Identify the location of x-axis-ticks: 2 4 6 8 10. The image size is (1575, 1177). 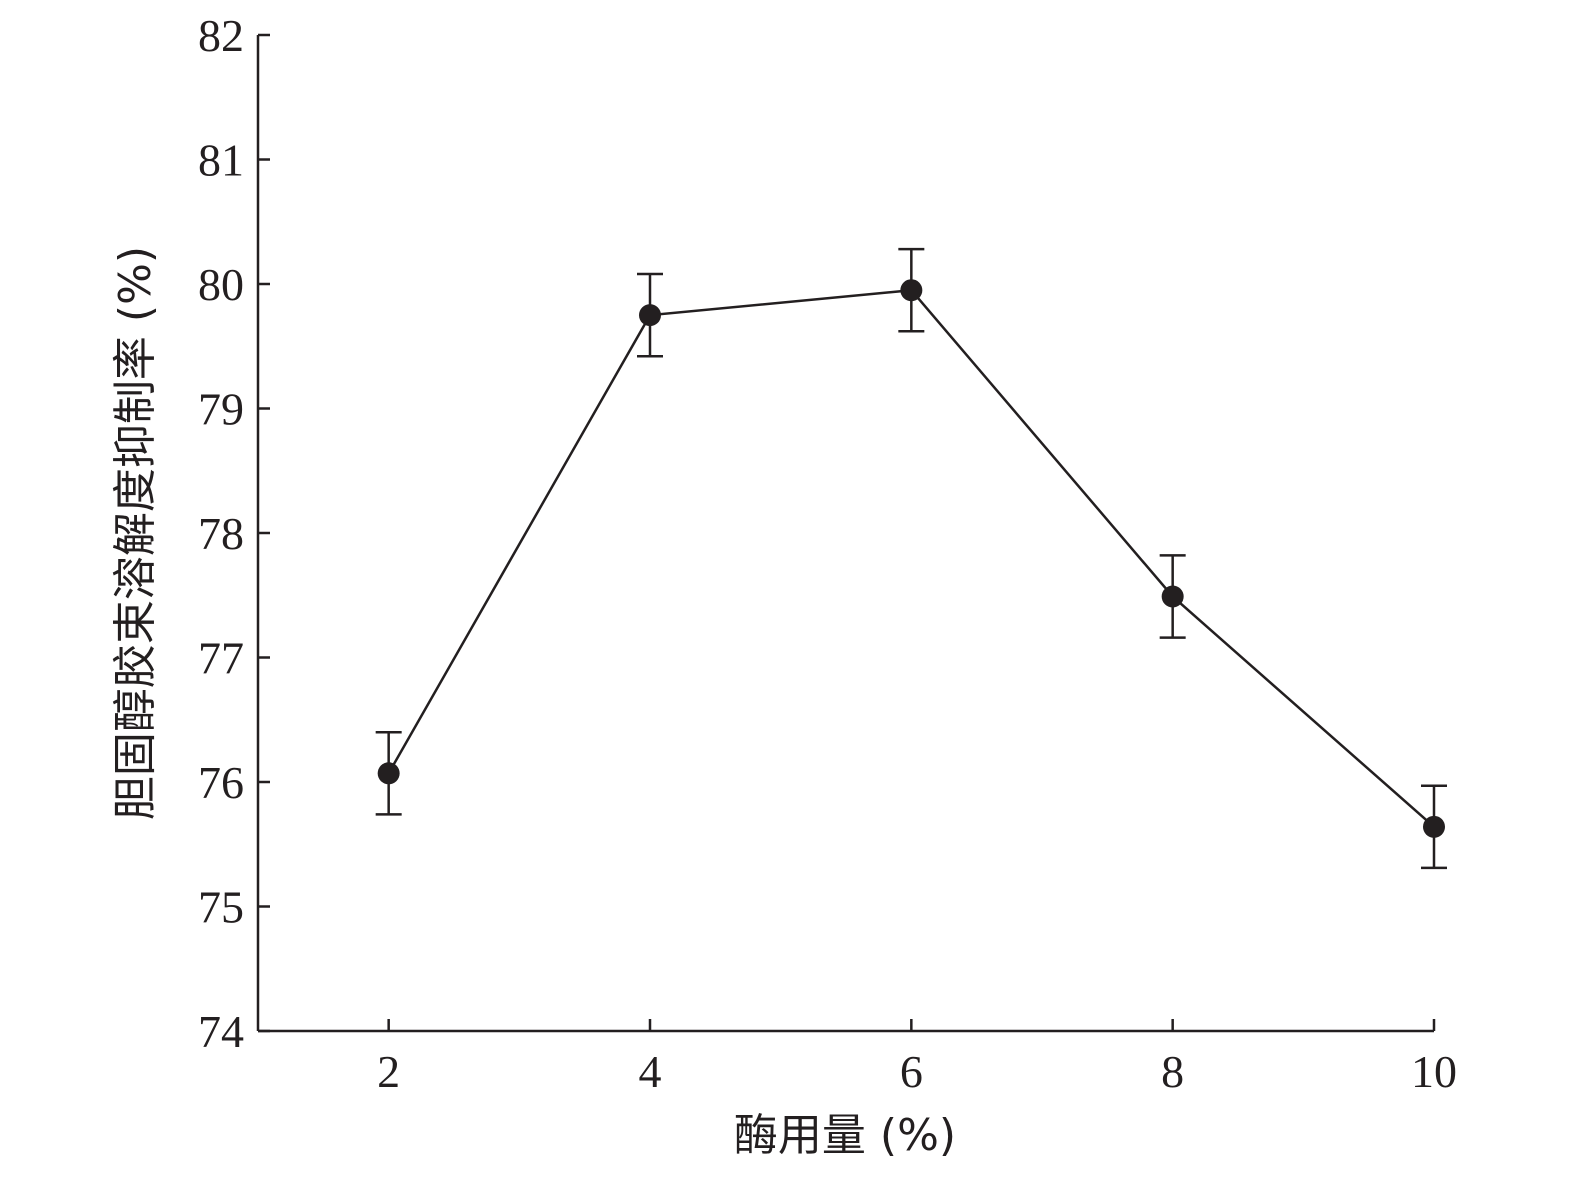
(917, 1058).